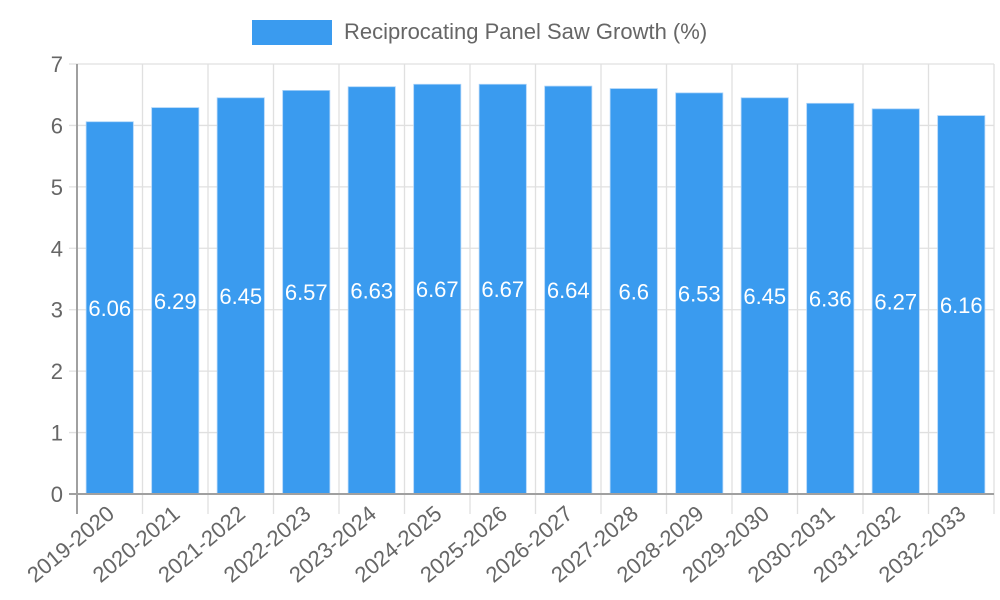  What do you see at coordinates (57, 187) in the screenshot?
I see `y-tick-label: 5` at bounding box center [57, 187].